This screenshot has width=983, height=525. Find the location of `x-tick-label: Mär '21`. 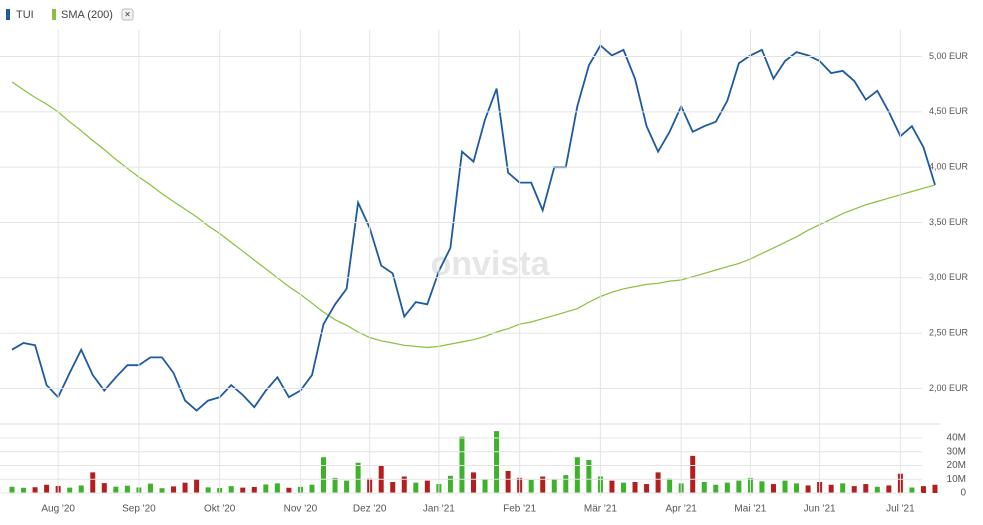

x-tick-label: Mär '21 is located at coordinates (600, 509).